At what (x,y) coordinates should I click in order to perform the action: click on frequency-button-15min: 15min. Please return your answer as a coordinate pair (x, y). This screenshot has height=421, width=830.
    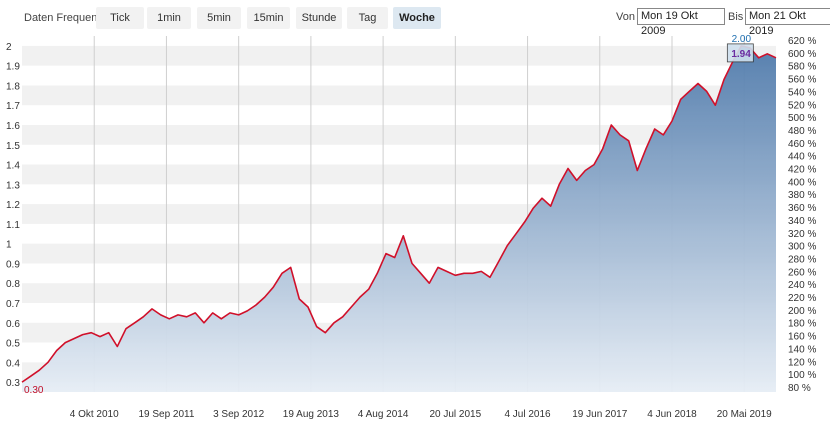
    Looking at the image, I should click on (268, 18).